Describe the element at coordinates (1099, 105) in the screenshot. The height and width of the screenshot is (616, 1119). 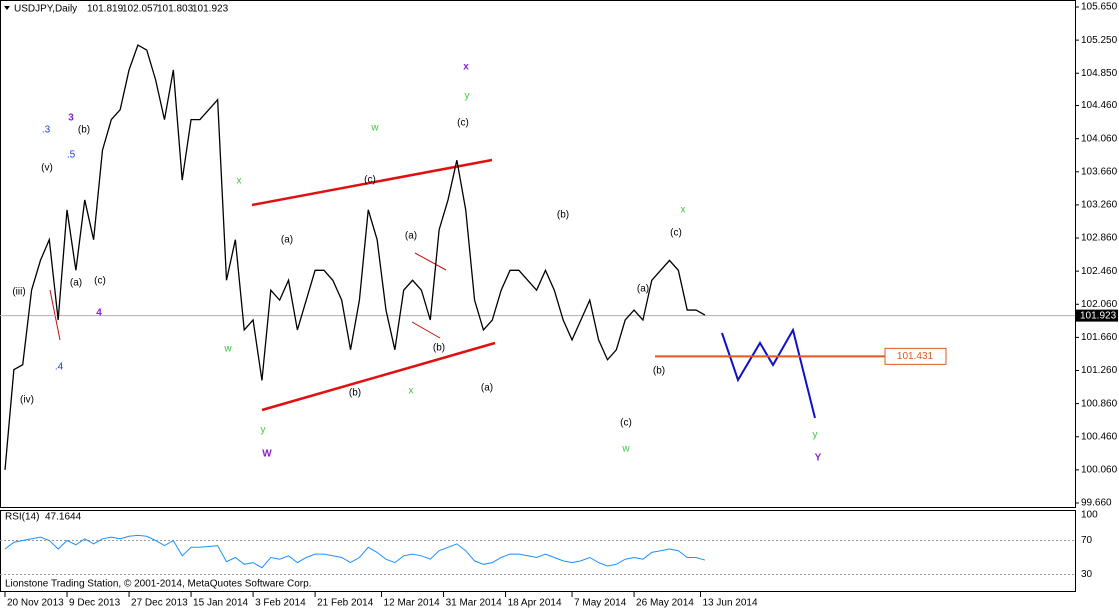
I see `y-tick-label: 104.460` at that location.